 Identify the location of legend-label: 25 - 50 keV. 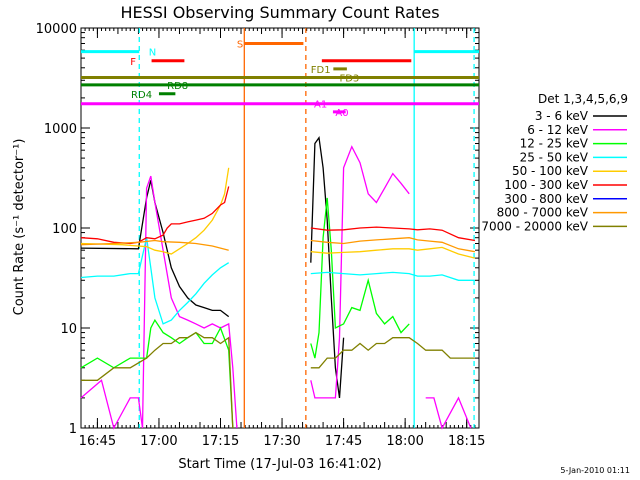
(554, 157).